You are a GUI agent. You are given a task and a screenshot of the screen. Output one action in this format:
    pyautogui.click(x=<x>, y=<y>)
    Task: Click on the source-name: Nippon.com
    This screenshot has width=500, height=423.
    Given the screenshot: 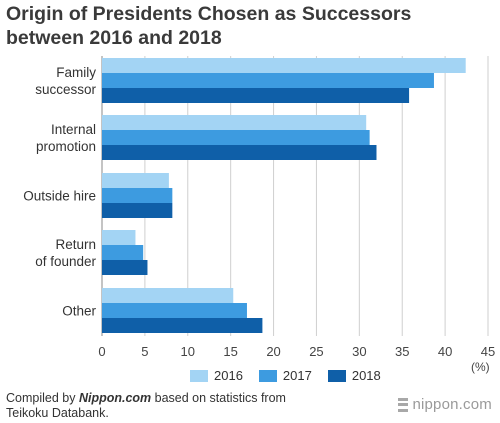 What is the action you would take?
    pyautogui.click(x=115, y=398)
    